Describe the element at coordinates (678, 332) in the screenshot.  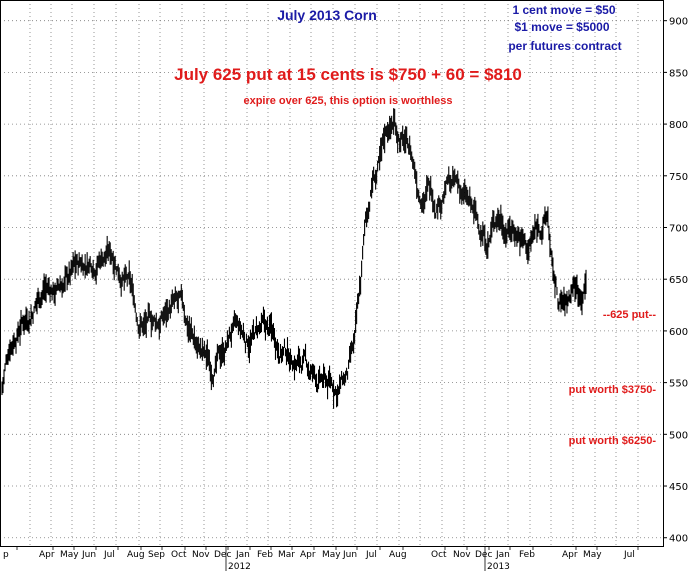
I see `y-tick-label: 600` at that location.